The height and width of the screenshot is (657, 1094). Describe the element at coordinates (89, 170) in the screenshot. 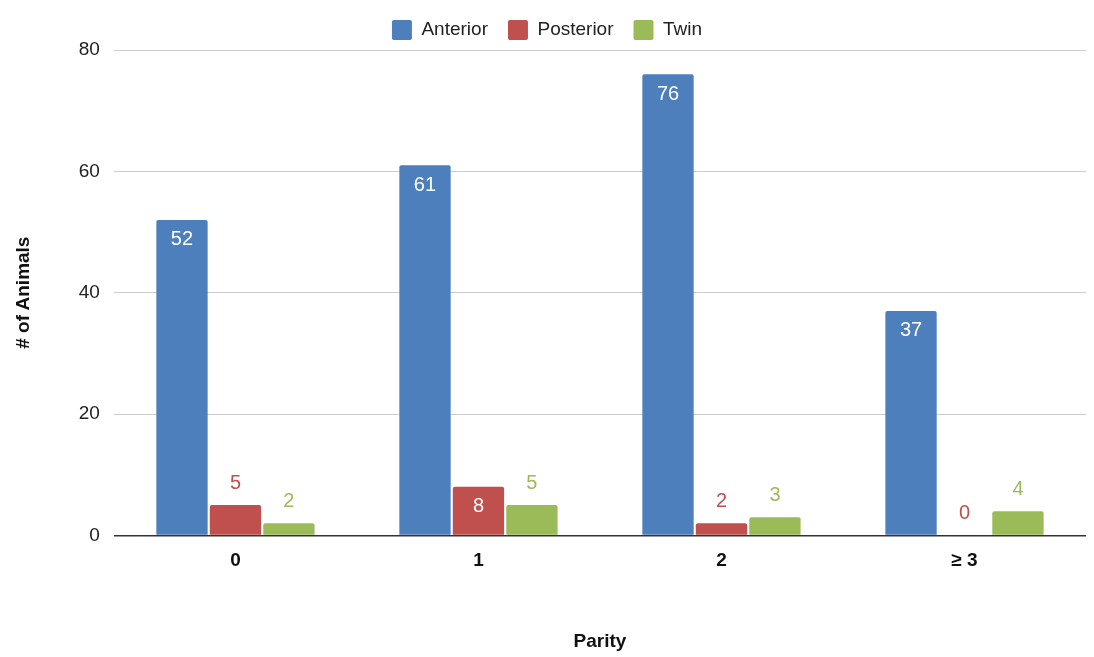

I see `y-tick-label: 60` at that location.